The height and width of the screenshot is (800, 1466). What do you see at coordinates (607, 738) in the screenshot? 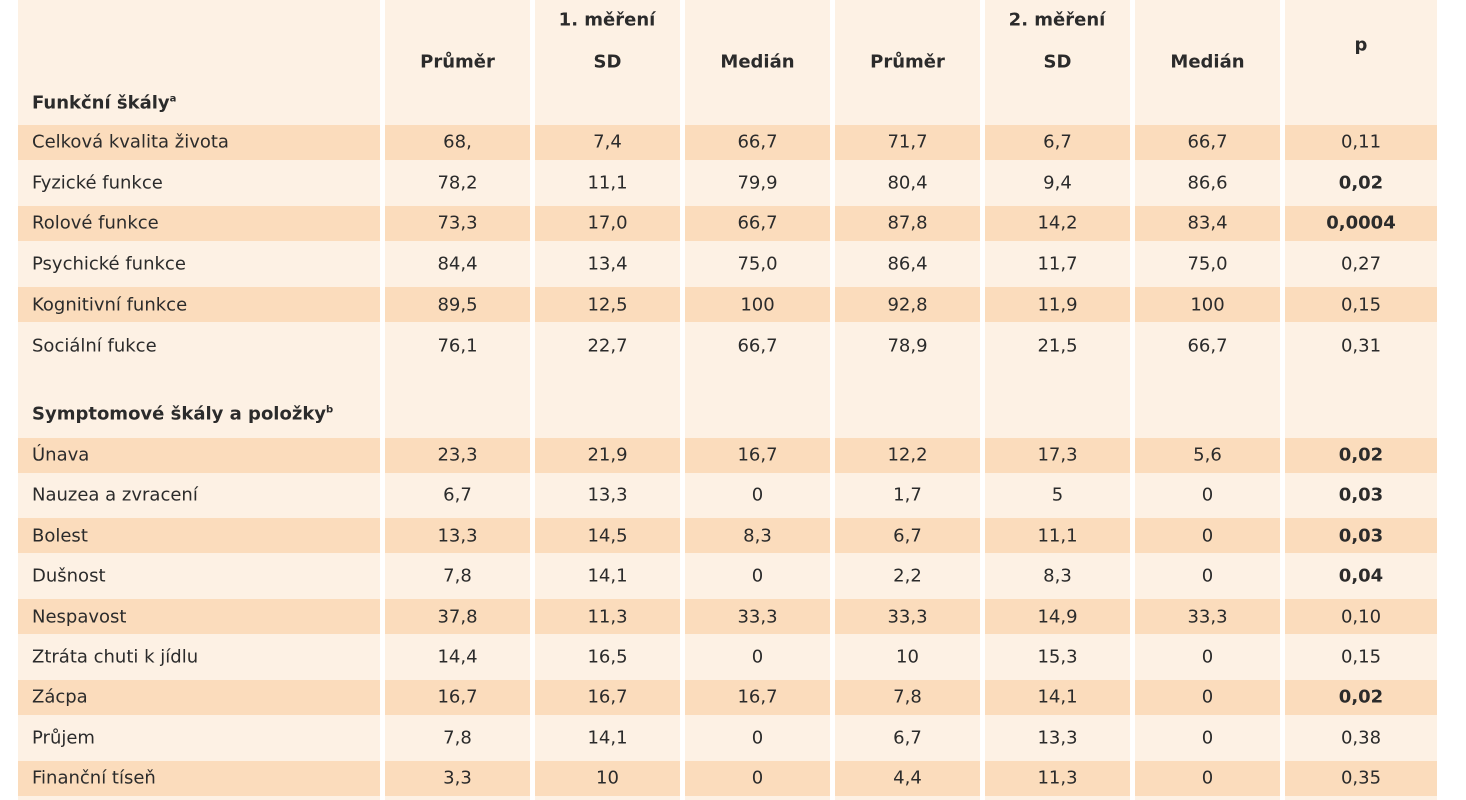
I see `value-cell-text: 14,1` at bounding box center [607, 738].